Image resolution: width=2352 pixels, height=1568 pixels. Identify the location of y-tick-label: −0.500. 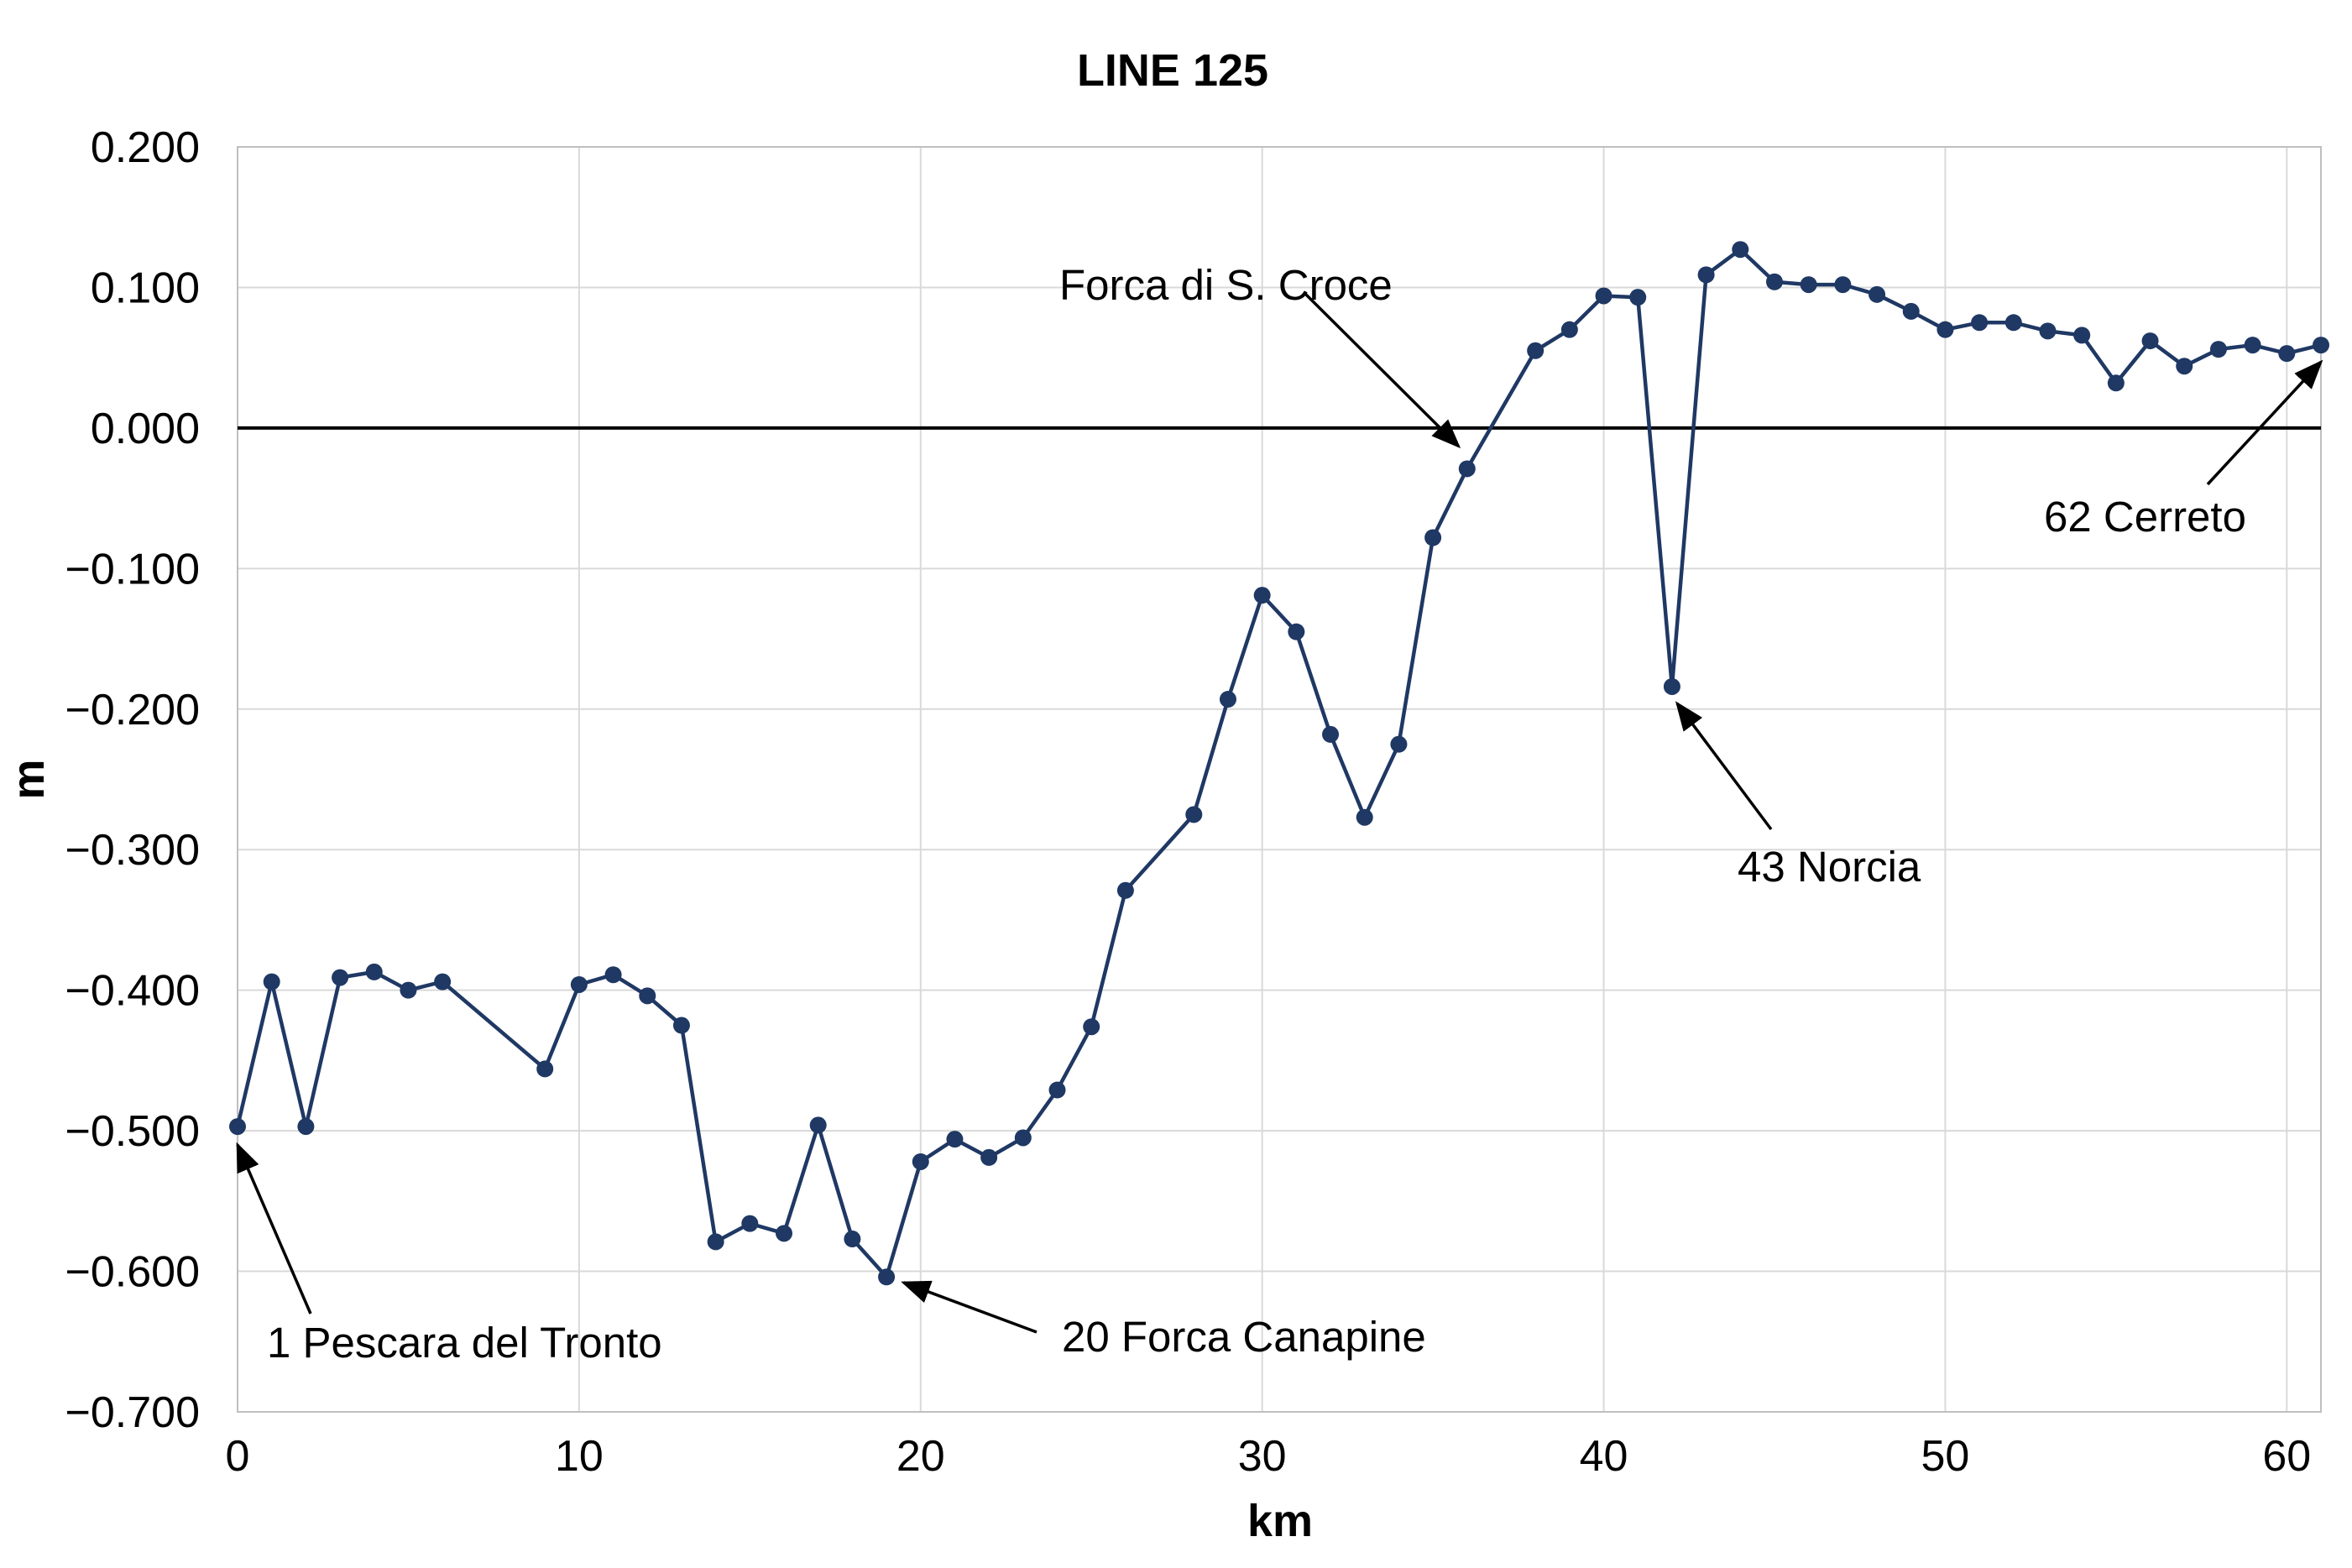
(133, 1131).